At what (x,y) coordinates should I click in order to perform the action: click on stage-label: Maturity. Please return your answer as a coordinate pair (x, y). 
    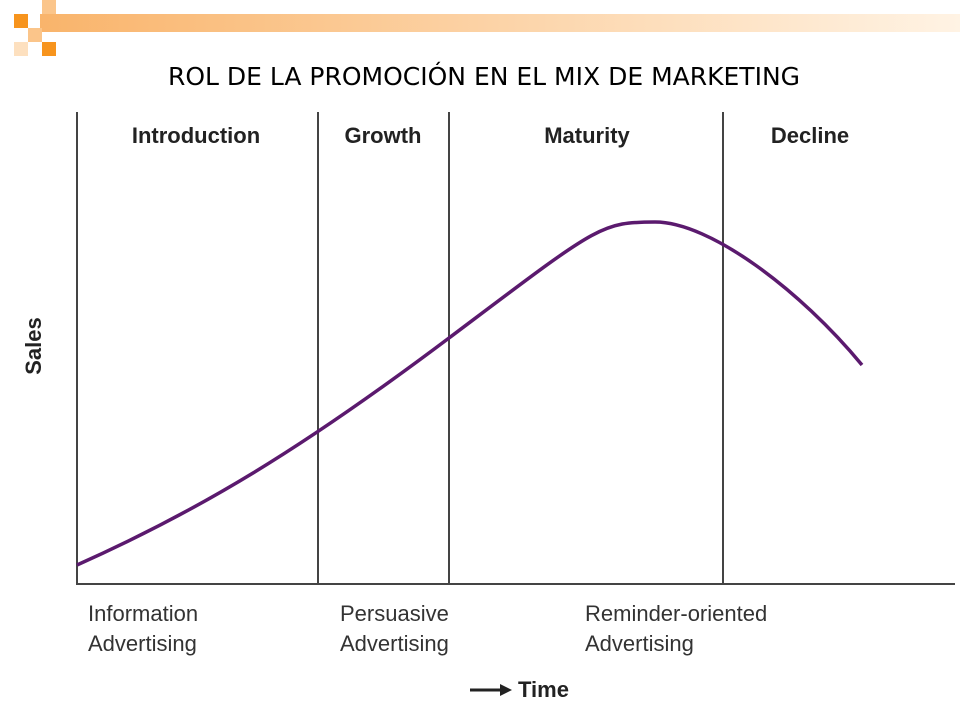
    Looking at the image, I should click on (587, 135).